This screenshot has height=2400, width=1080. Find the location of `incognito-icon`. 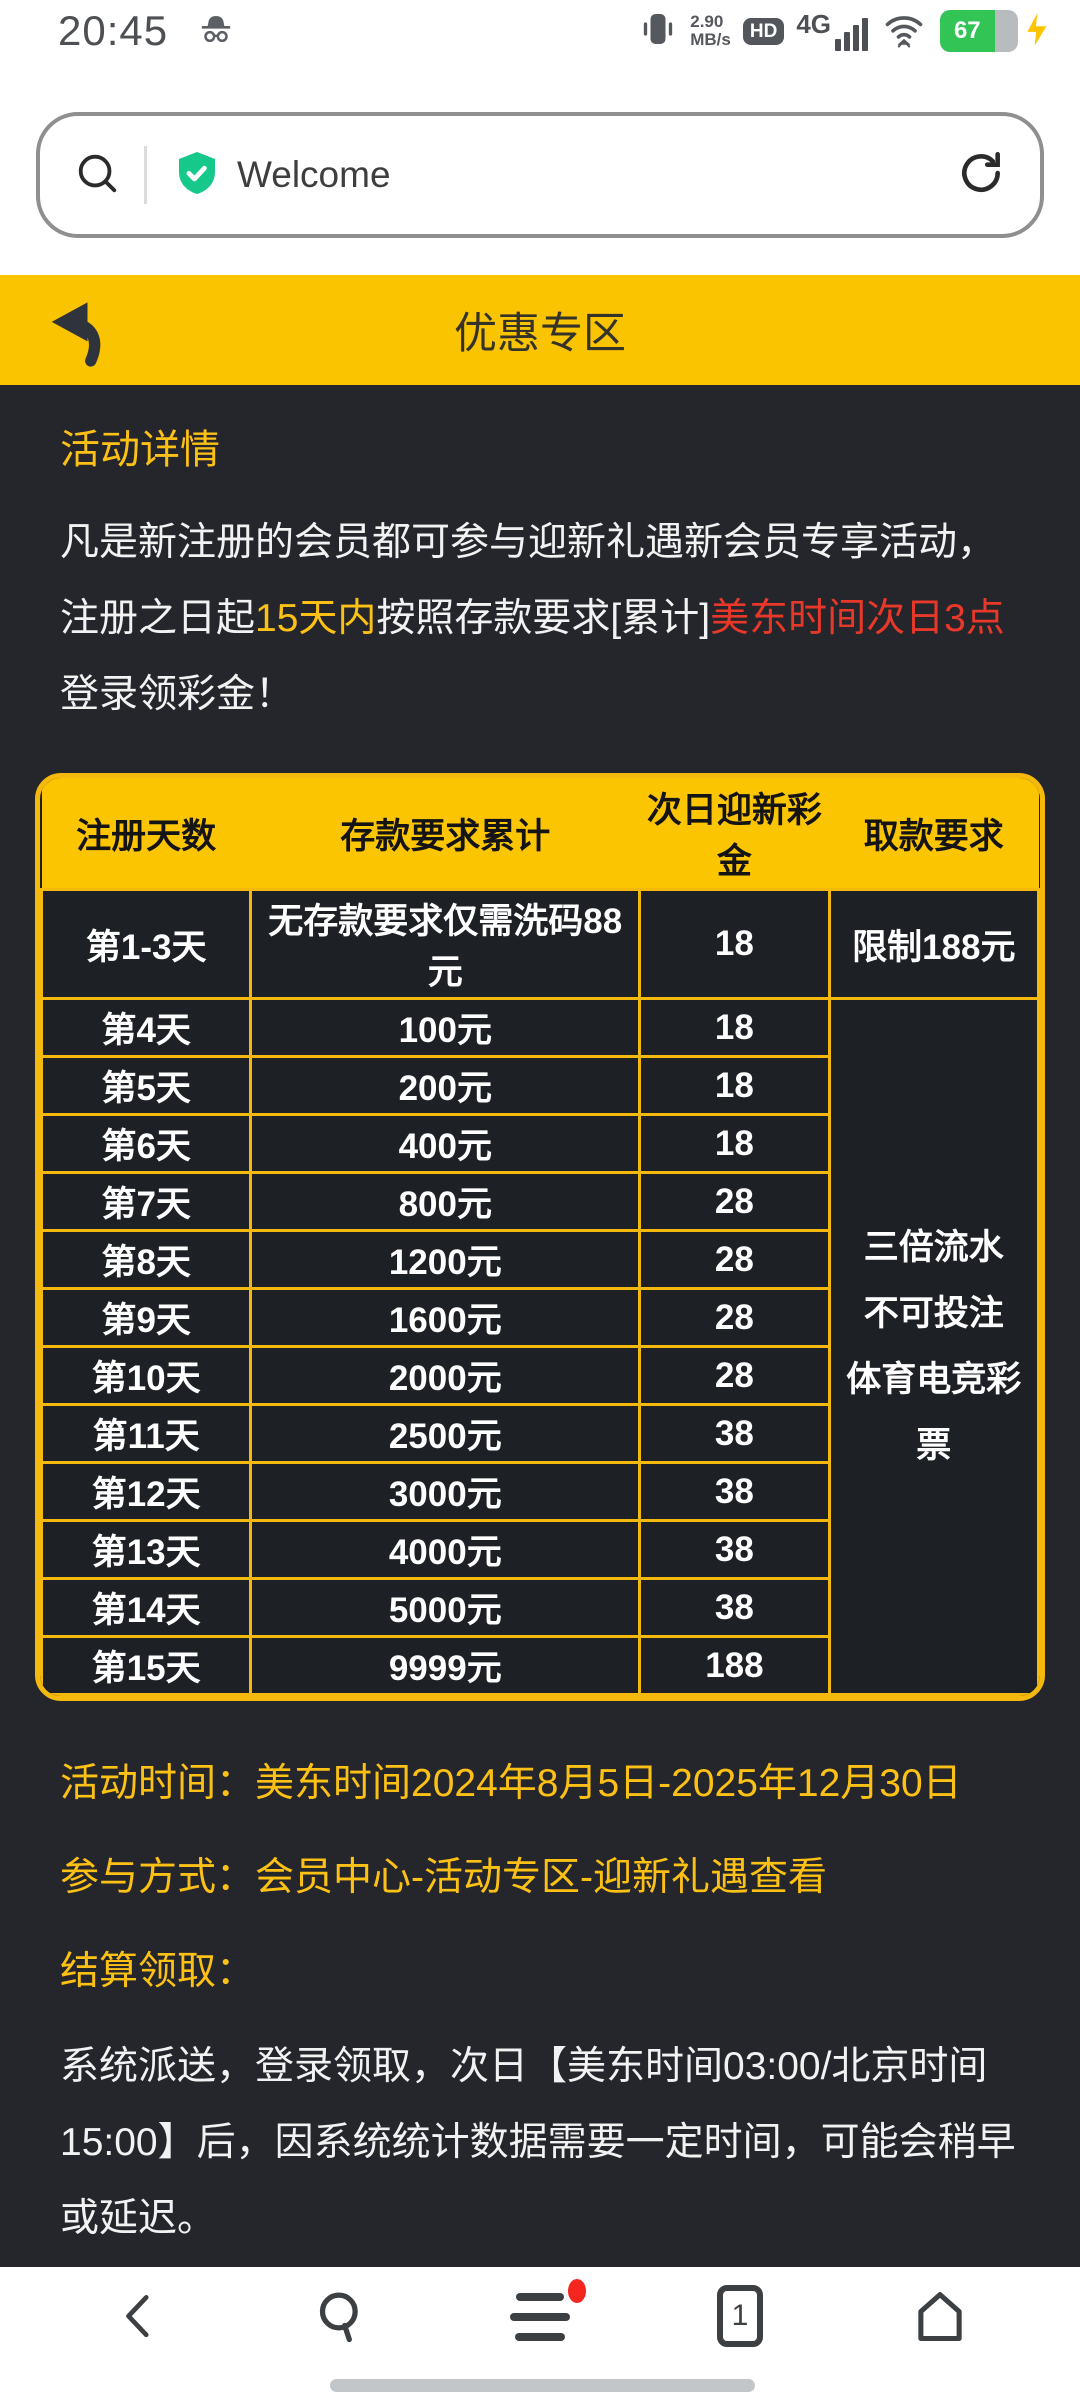

incognito-icon is located at coordinates (216, 31).